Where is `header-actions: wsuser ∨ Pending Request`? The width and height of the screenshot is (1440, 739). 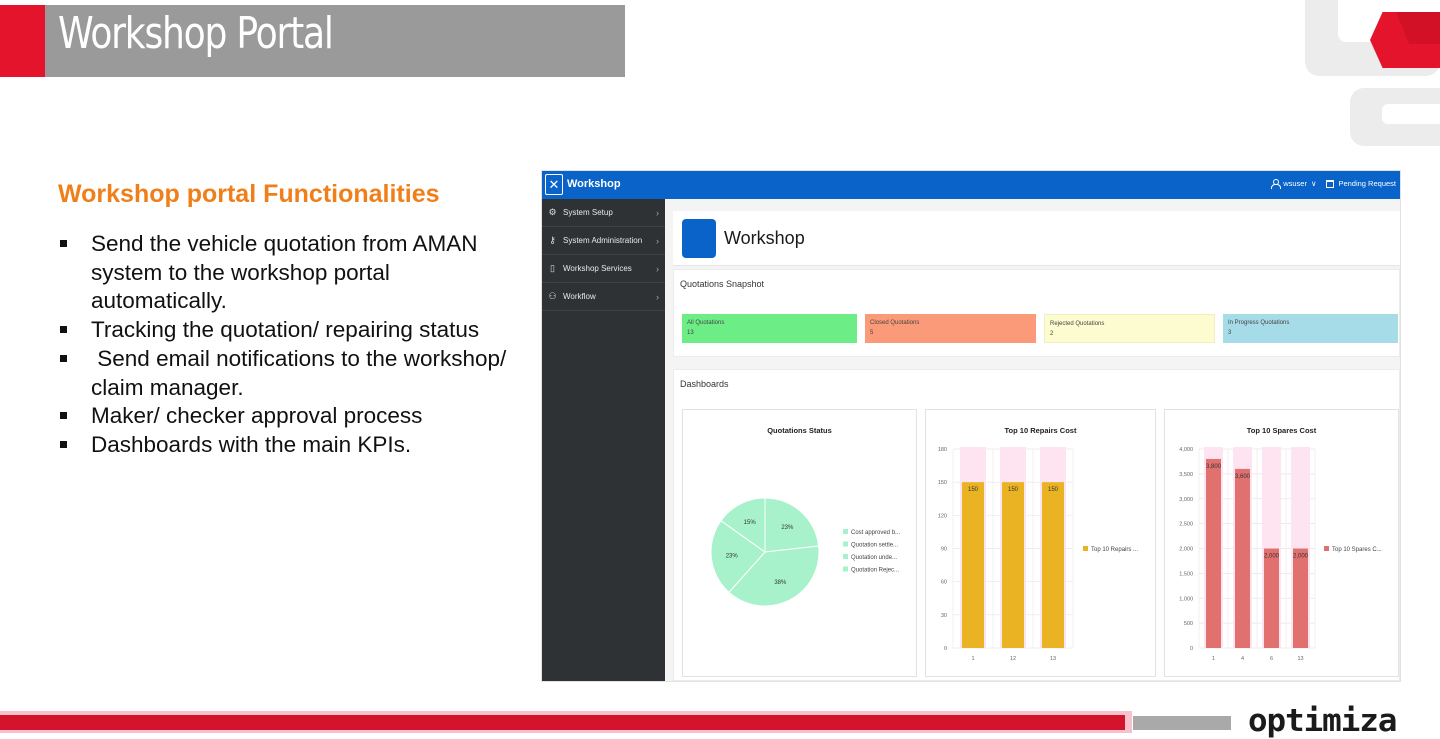
header-actions: wsuser ∨ Pending Request is located at coordinates (1333, 184).